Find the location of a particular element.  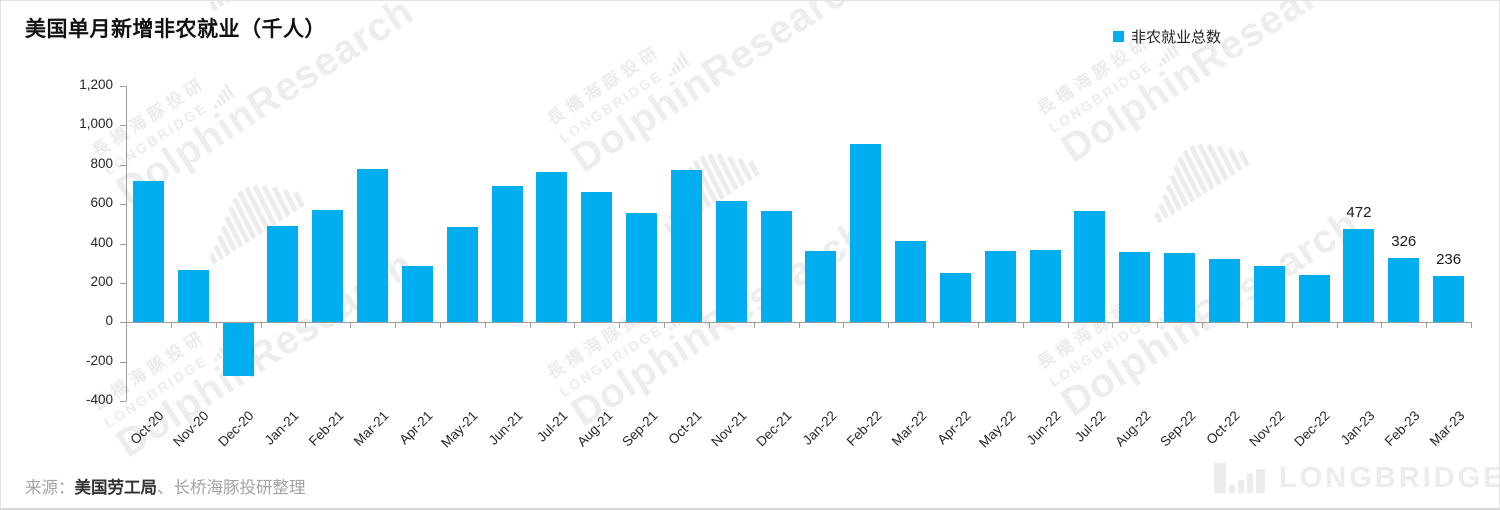

legend: 非农就业总数 is located at coordinates (1167, 36).